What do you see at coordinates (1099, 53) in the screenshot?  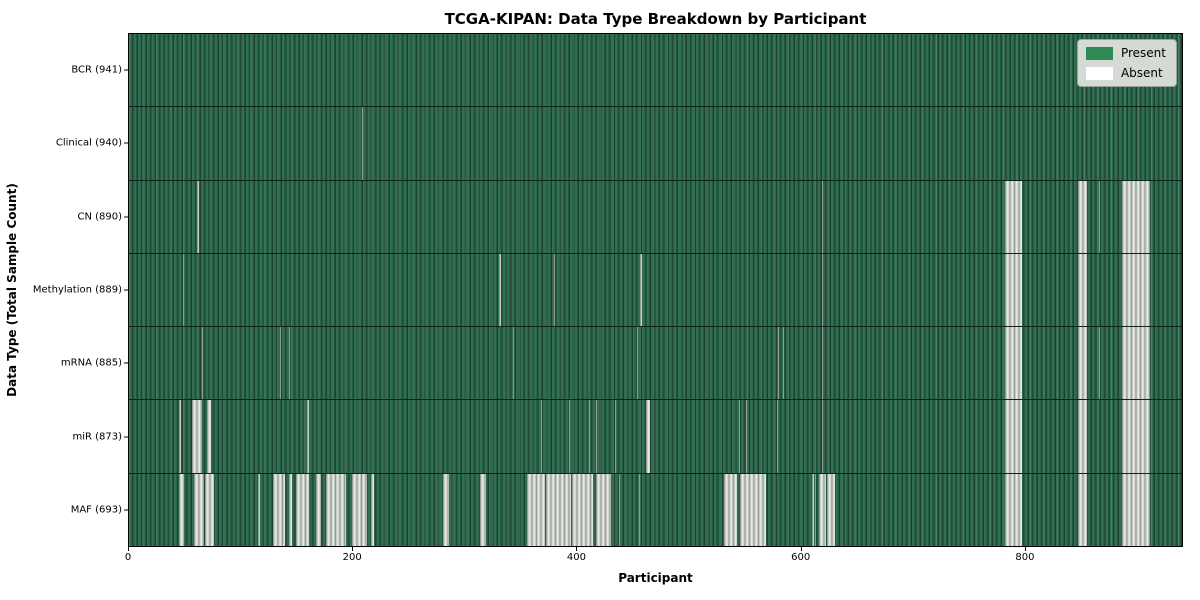 I see `present-swatch-icon` at bounding box center [1099, 53].